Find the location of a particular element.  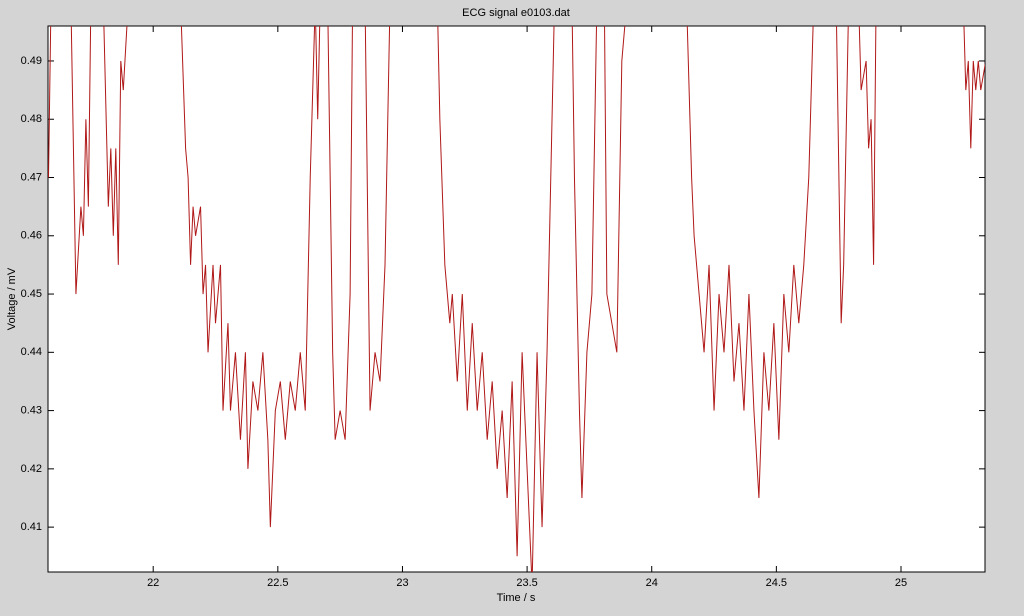

y-tick-label: 0.45 is located at coordinates (31, 294).